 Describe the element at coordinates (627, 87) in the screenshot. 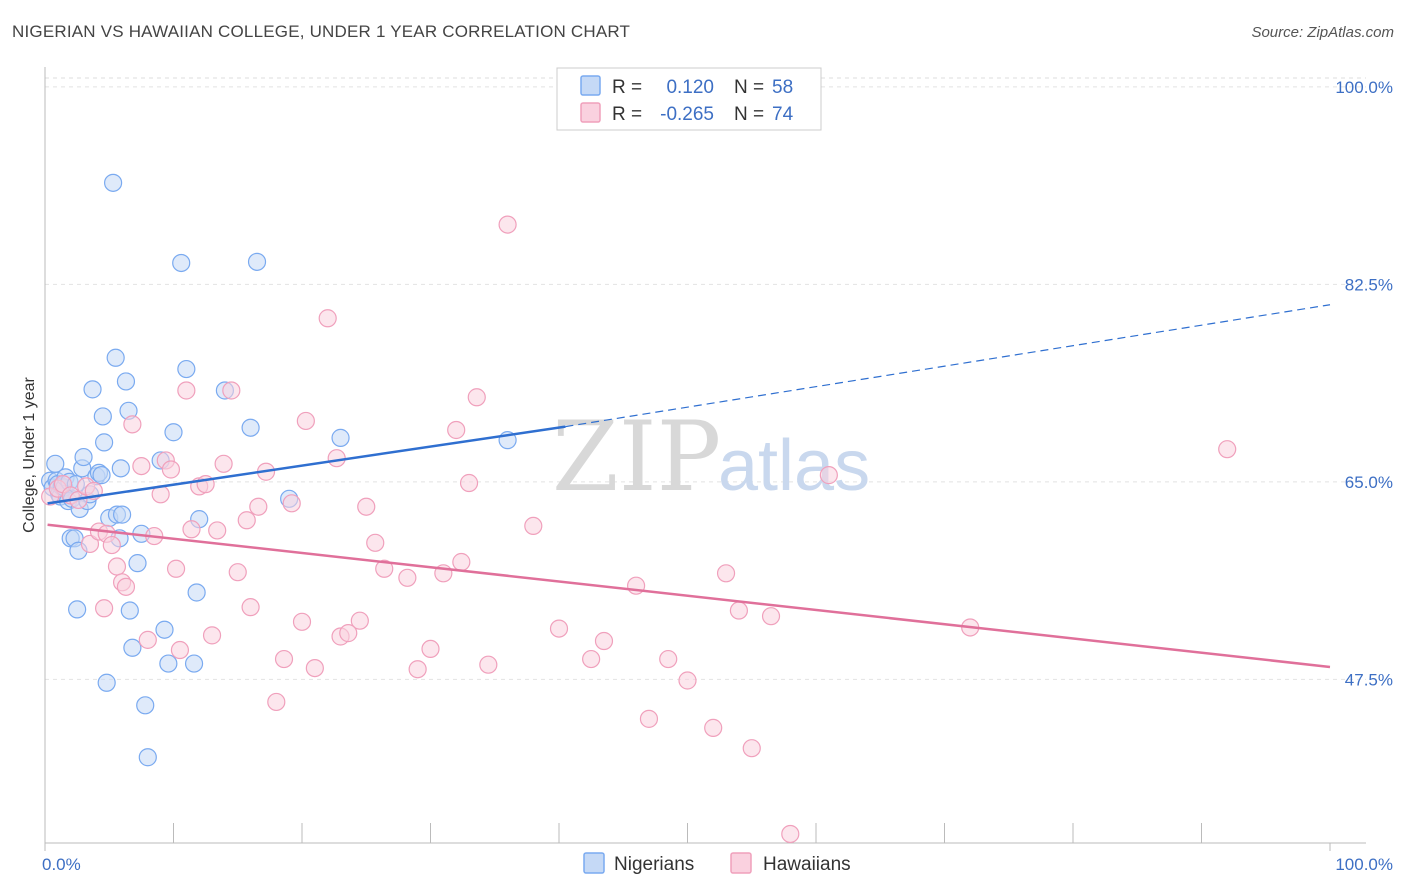

I see `legend-r-label-nigerians: R =` at that location.